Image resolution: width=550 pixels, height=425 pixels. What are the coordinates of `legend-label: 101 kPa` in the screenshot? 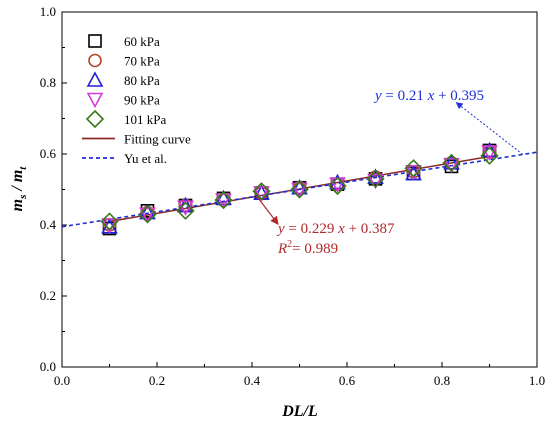 It's located at (145, 119).